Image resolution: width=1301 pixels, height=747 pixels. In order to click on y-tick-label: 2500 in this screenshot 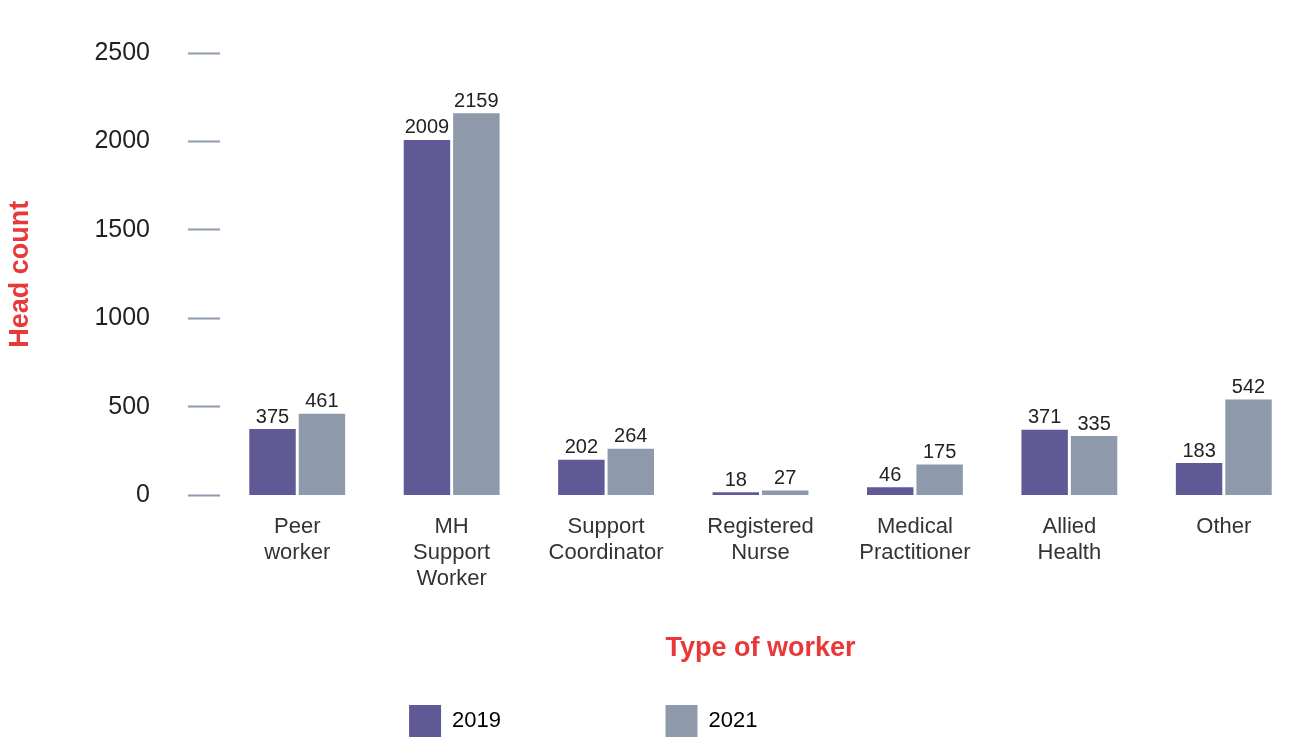, I will do `click(122, 50)`.